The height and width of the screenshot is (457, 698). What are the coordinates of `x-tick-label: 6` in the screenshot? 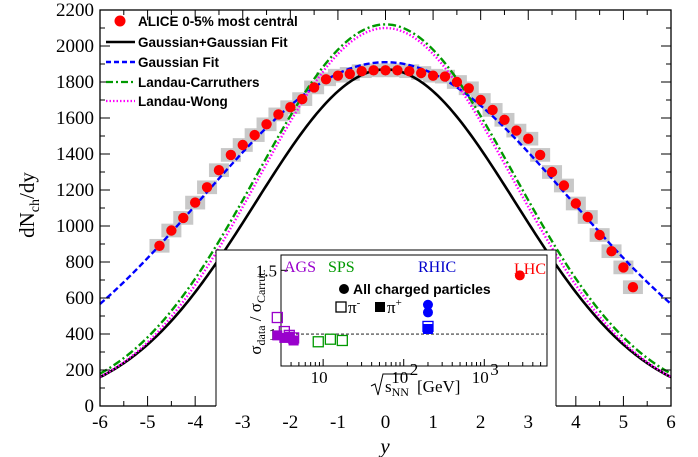 It's located at (671, 422).